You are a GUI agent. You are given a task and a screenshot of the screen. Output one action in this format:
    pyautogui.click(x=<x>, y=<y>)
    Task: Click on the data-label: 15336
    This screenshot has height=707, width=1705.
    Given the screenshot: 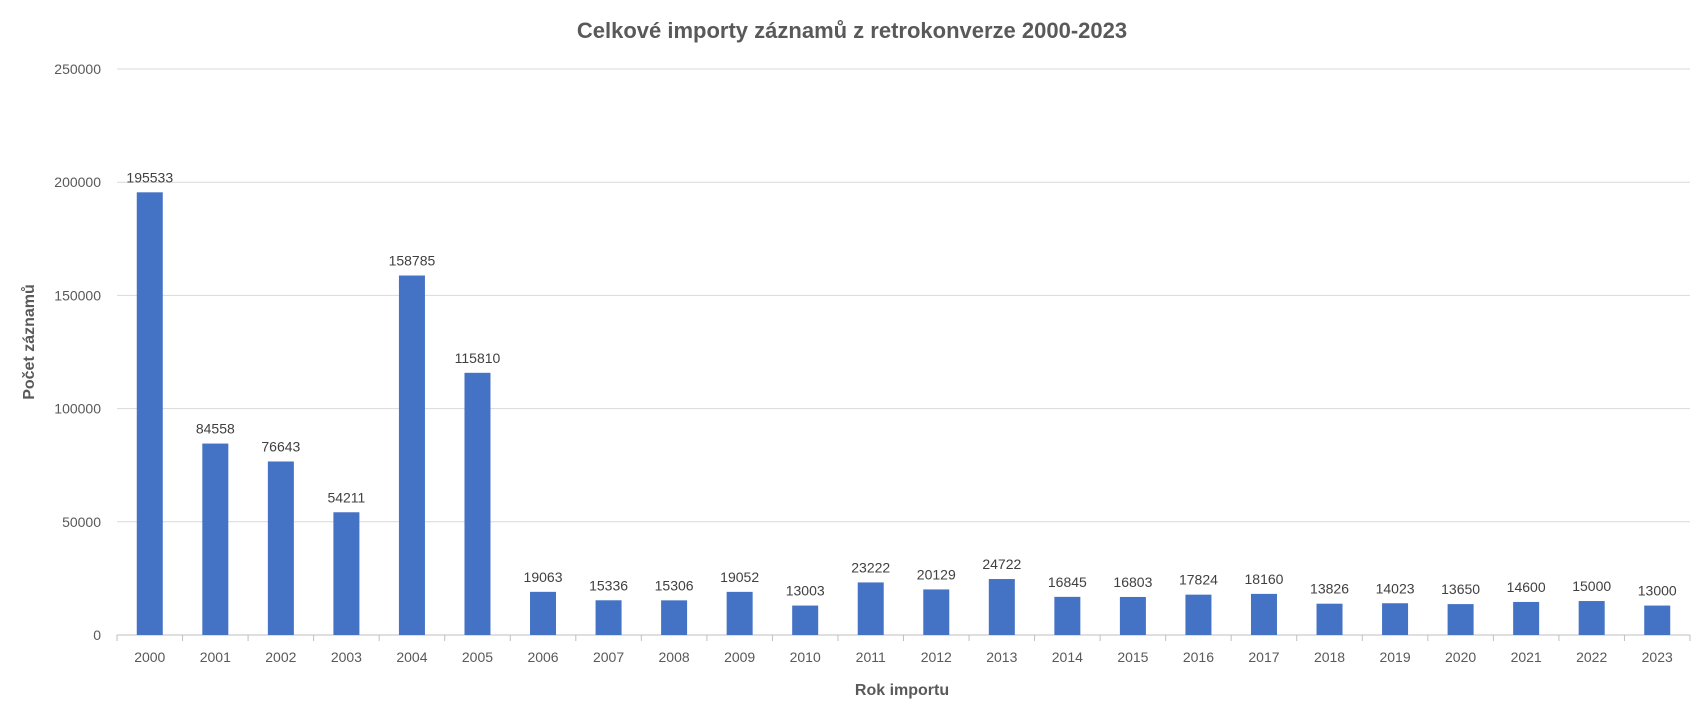 What is the action you would take?
    pyautogui.click(x=608, y=585)
    